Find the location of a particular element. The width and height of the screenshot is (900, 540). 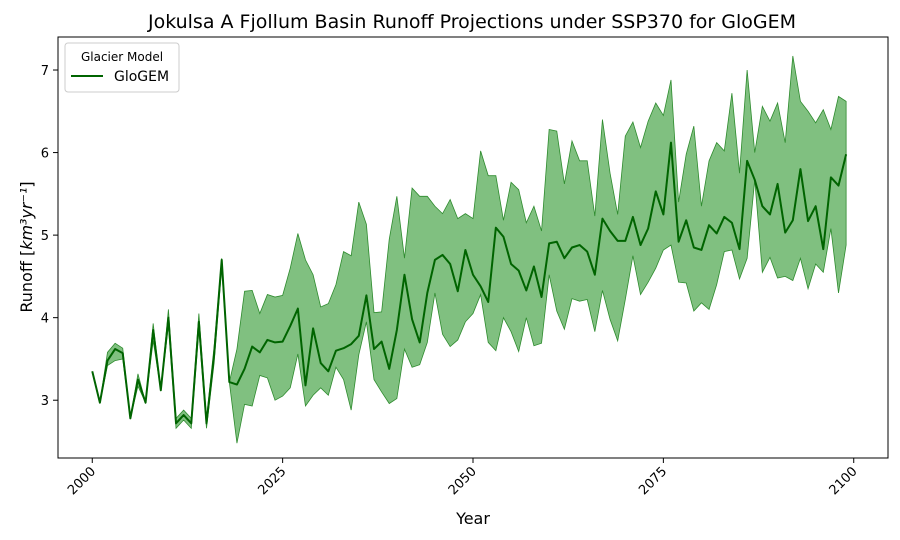

x-axis-label: Year is located at coordinates (472, 518).